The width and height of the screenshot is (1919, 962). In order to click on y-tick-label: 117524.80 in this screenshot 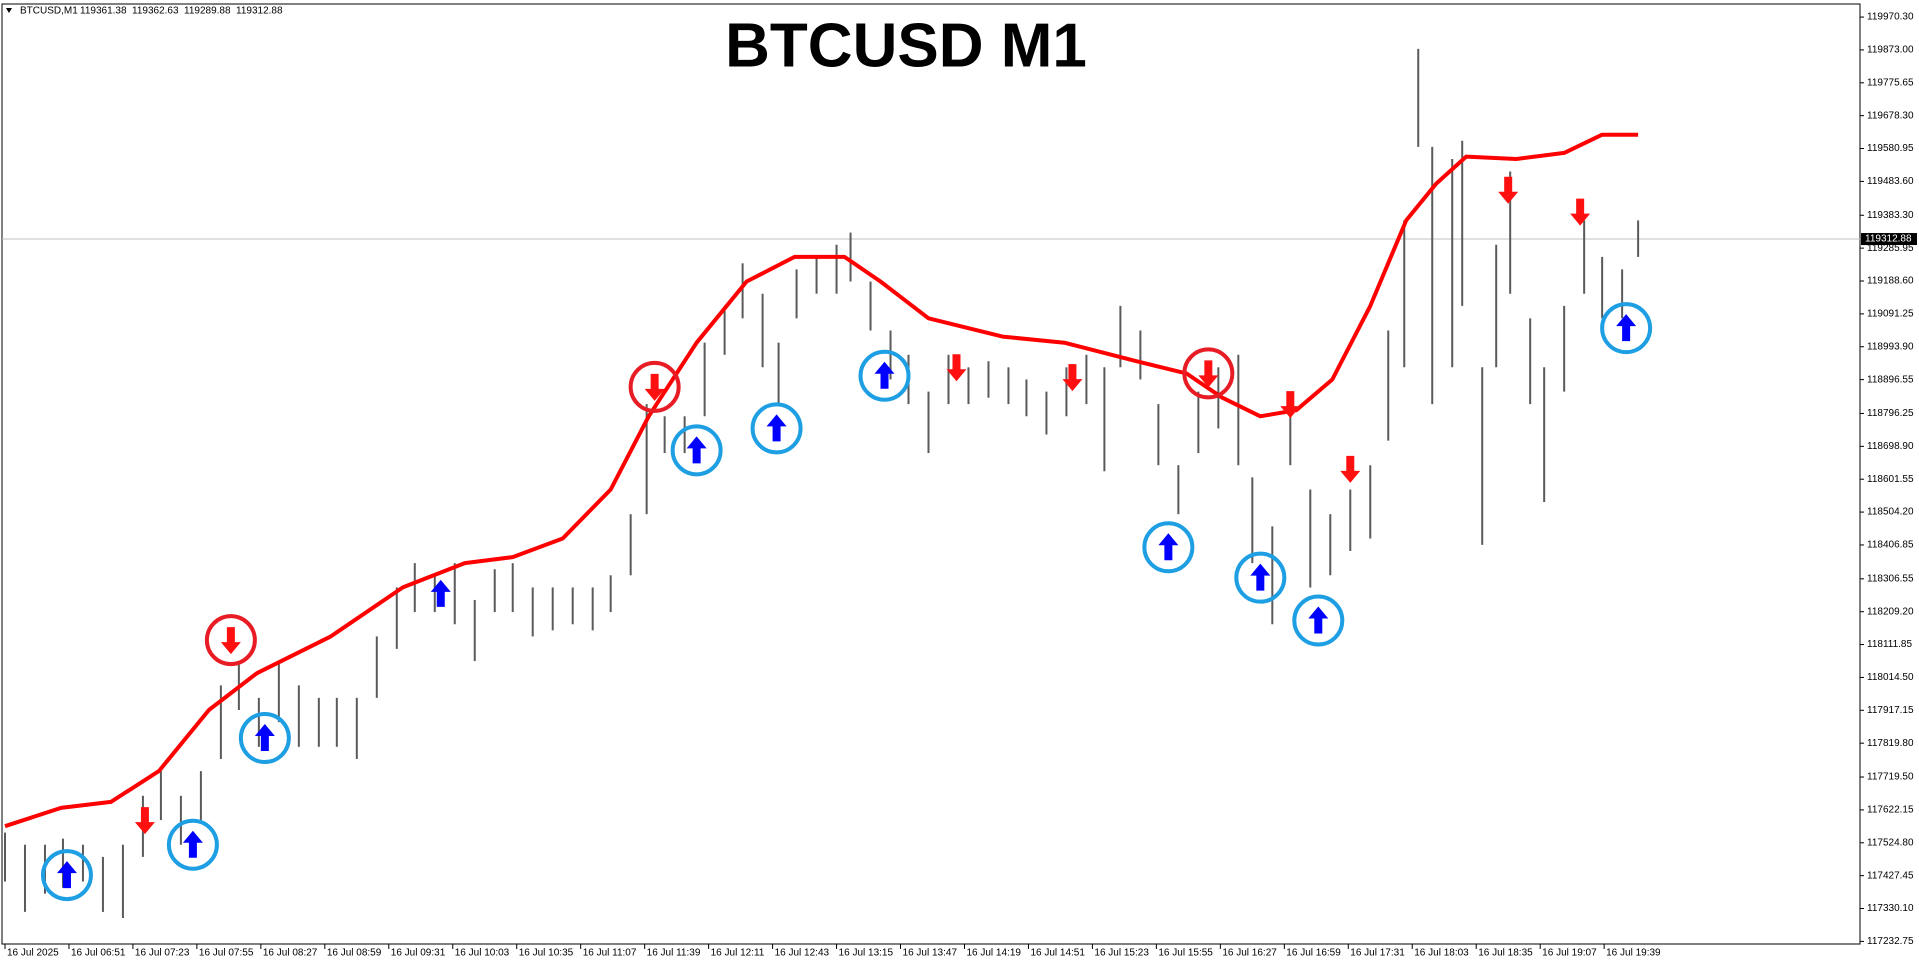, I will do `click(1890, 842)`.